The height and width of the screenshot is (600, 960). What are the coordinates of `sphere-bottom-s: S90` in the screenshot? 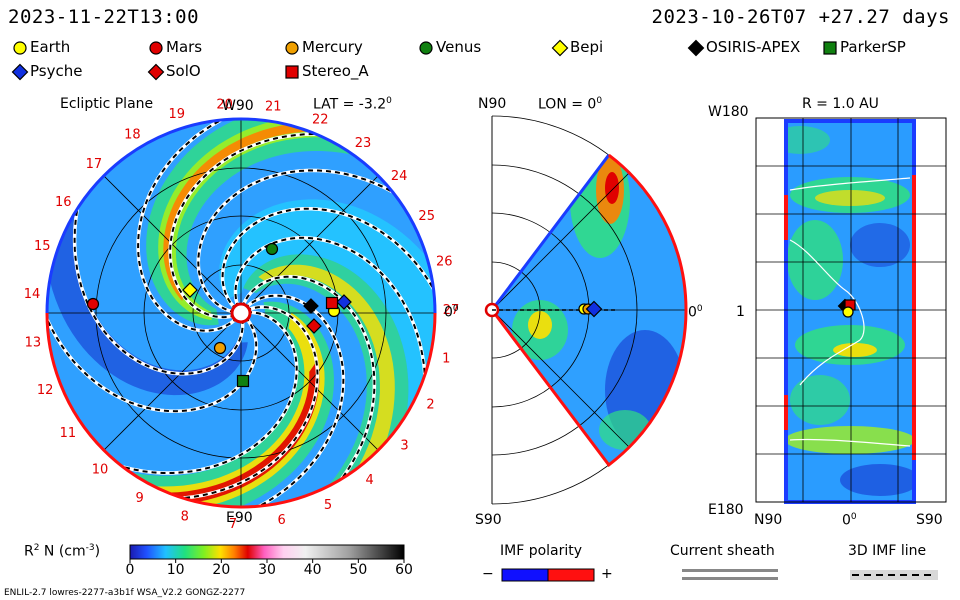 It's located at (929, 520).